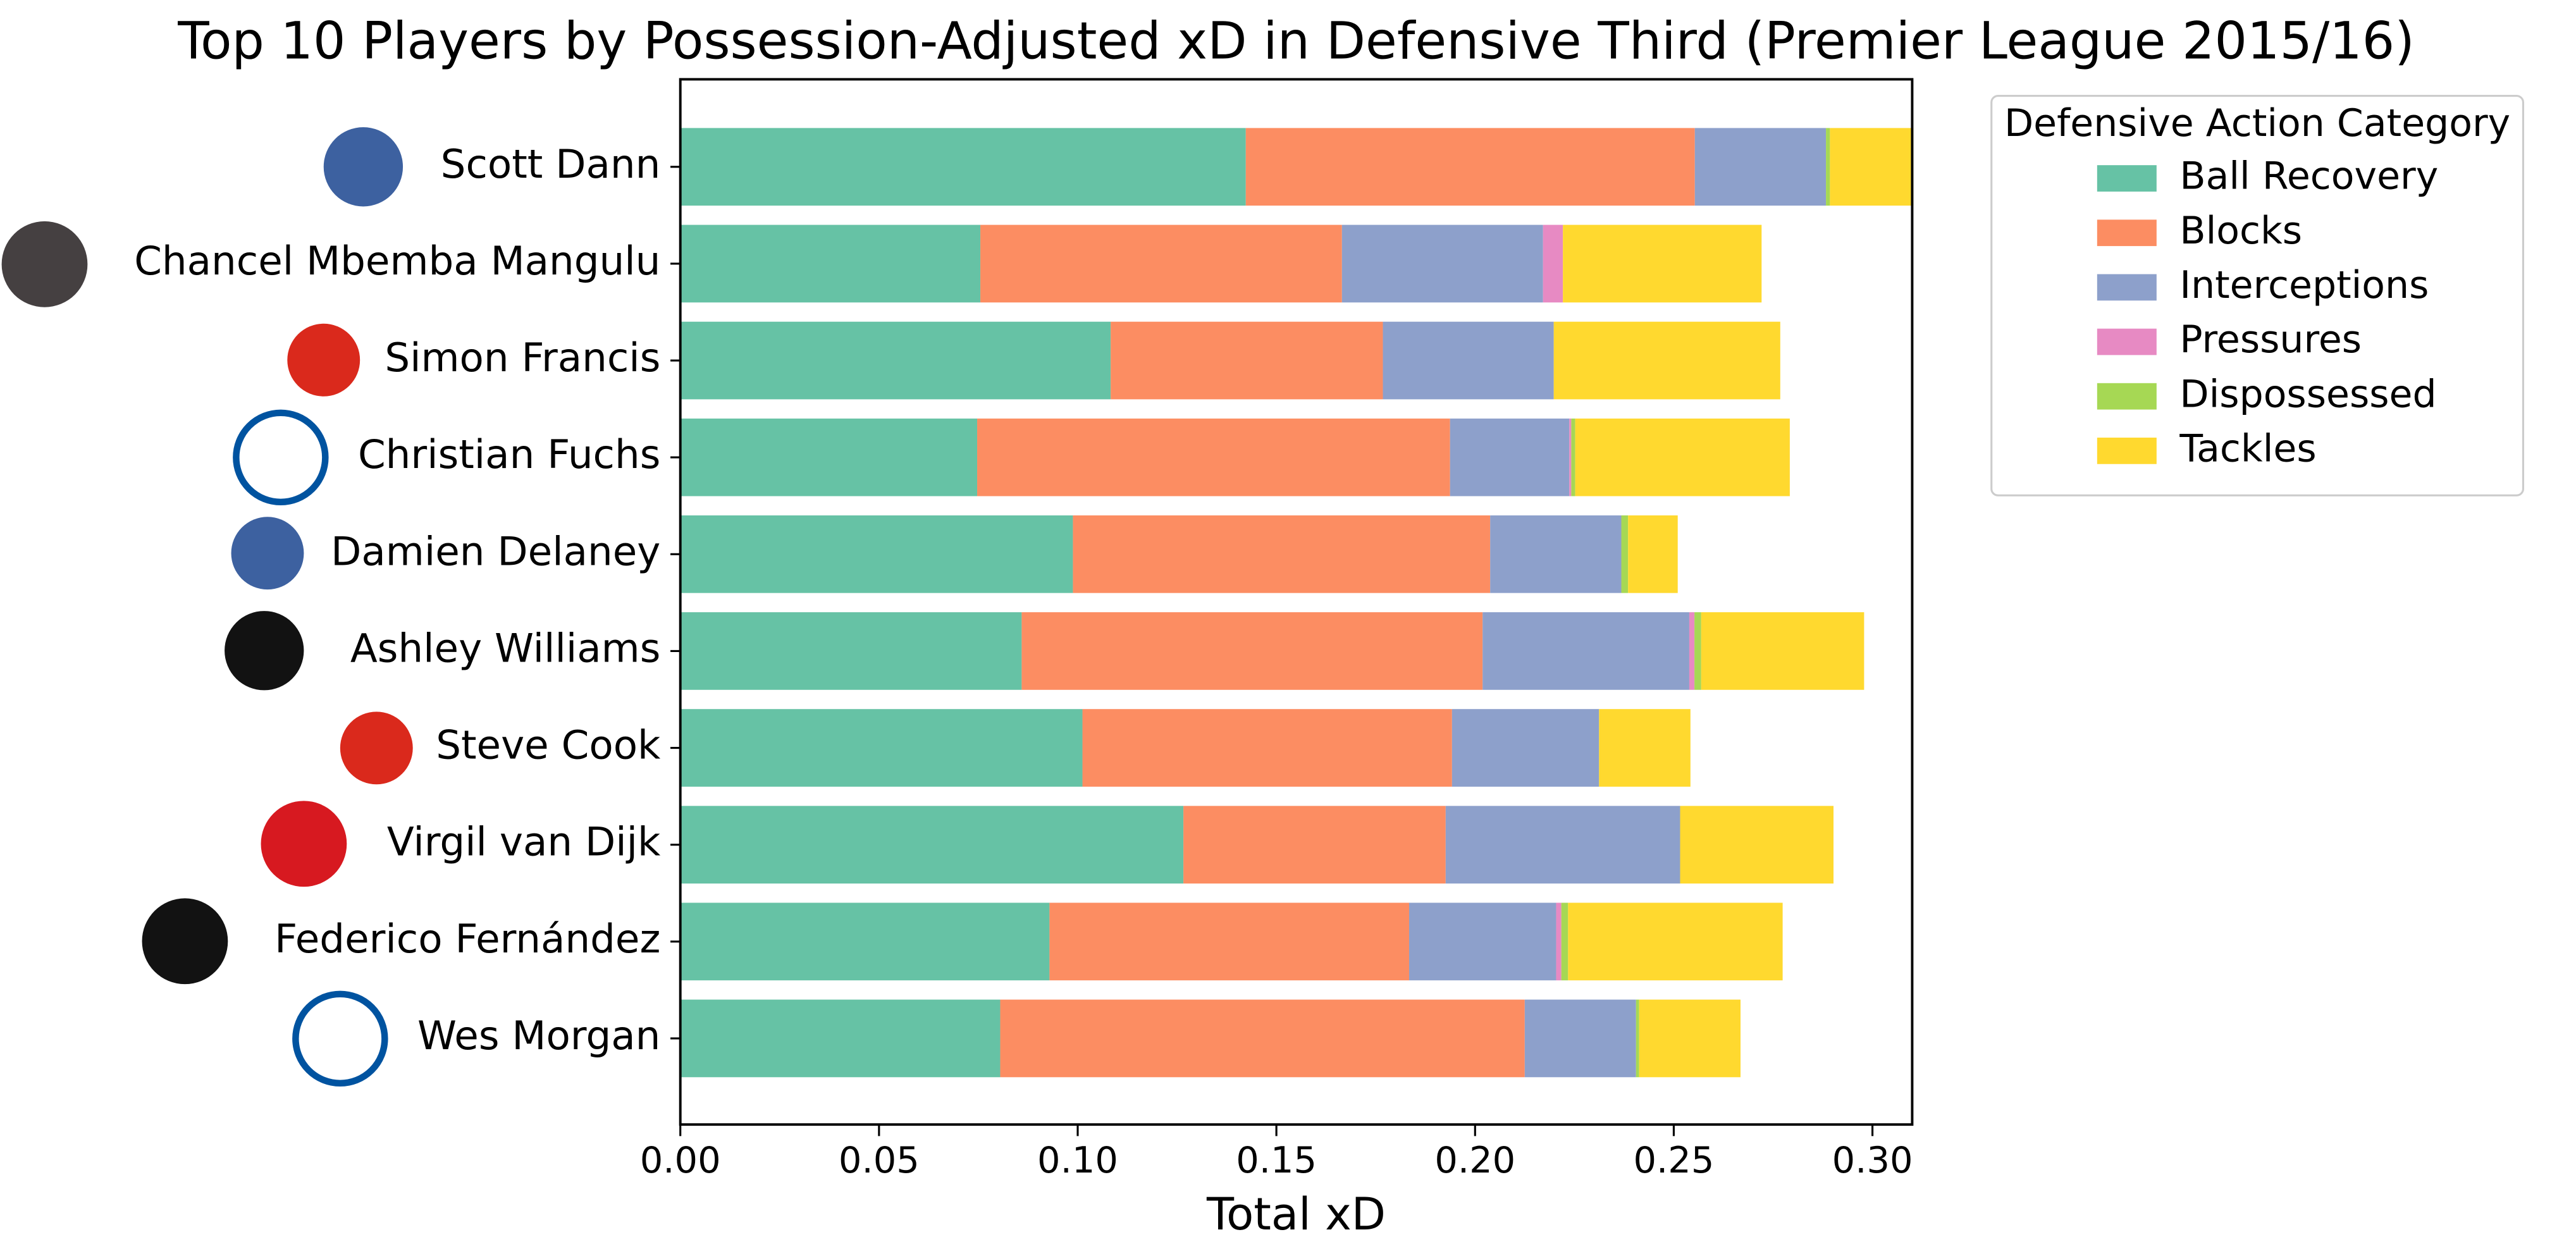 The image size is (2576, 1256). I want to click on y-tick-label: Ashley Williams, so click(505, 648).